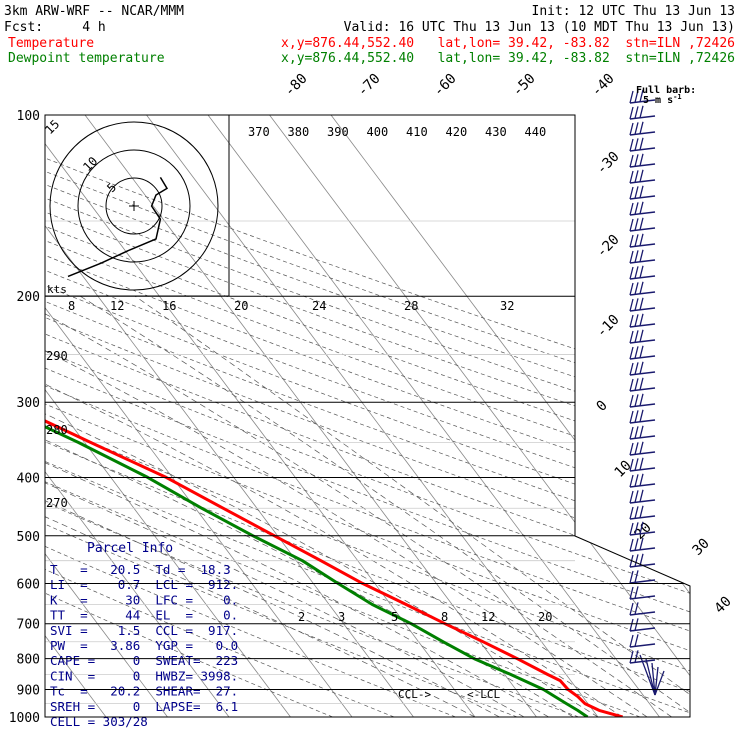 This screenshot has height=740, width=740. What do you see at coordinates (545, 617) in the screenshot?
I see `mixing-ratio-label: 20` at bounding box center [545, 617].